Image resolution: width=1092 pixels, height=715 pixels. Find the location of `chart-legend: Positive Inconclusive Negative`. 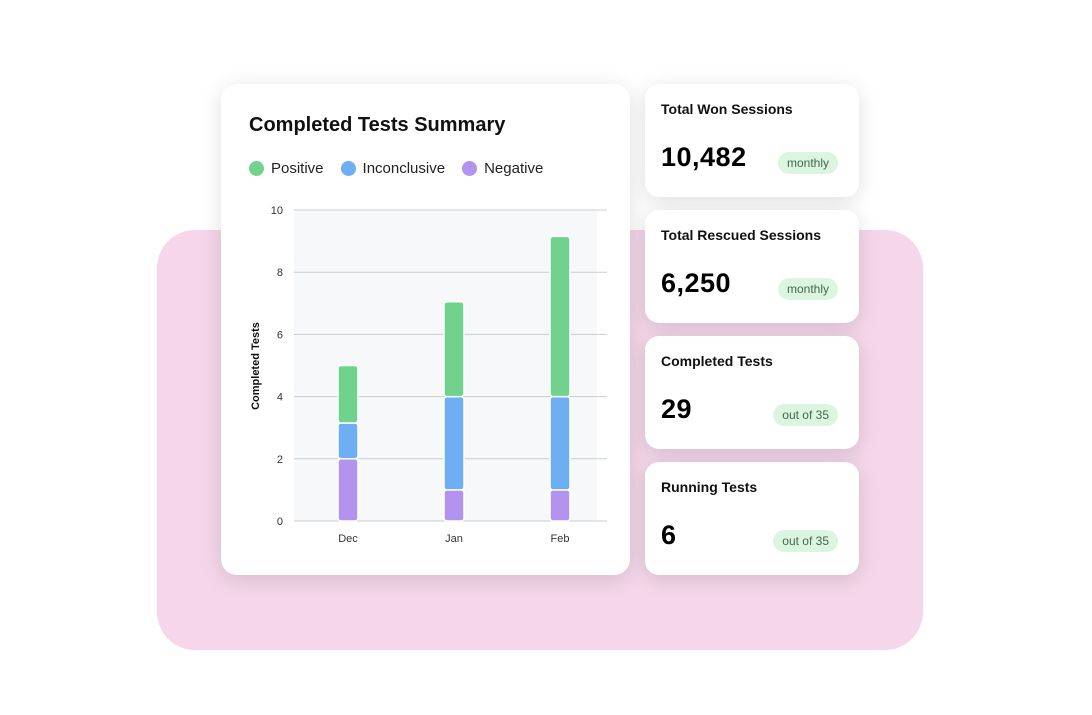

chart-legend: Positive Inconclusive Negative is located at coordinates (404, 168).